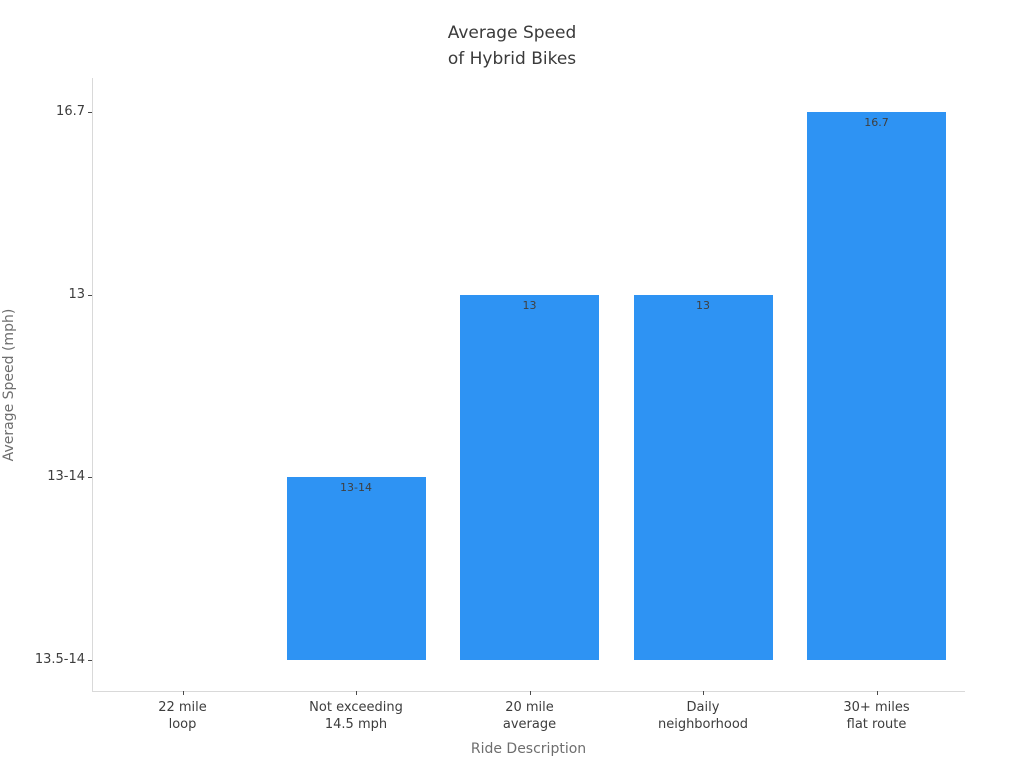  What do you see at coordinates (876, 122) in the screenshot?
I see `bar-value-label: 16.7` at bounding box center [876, 122].